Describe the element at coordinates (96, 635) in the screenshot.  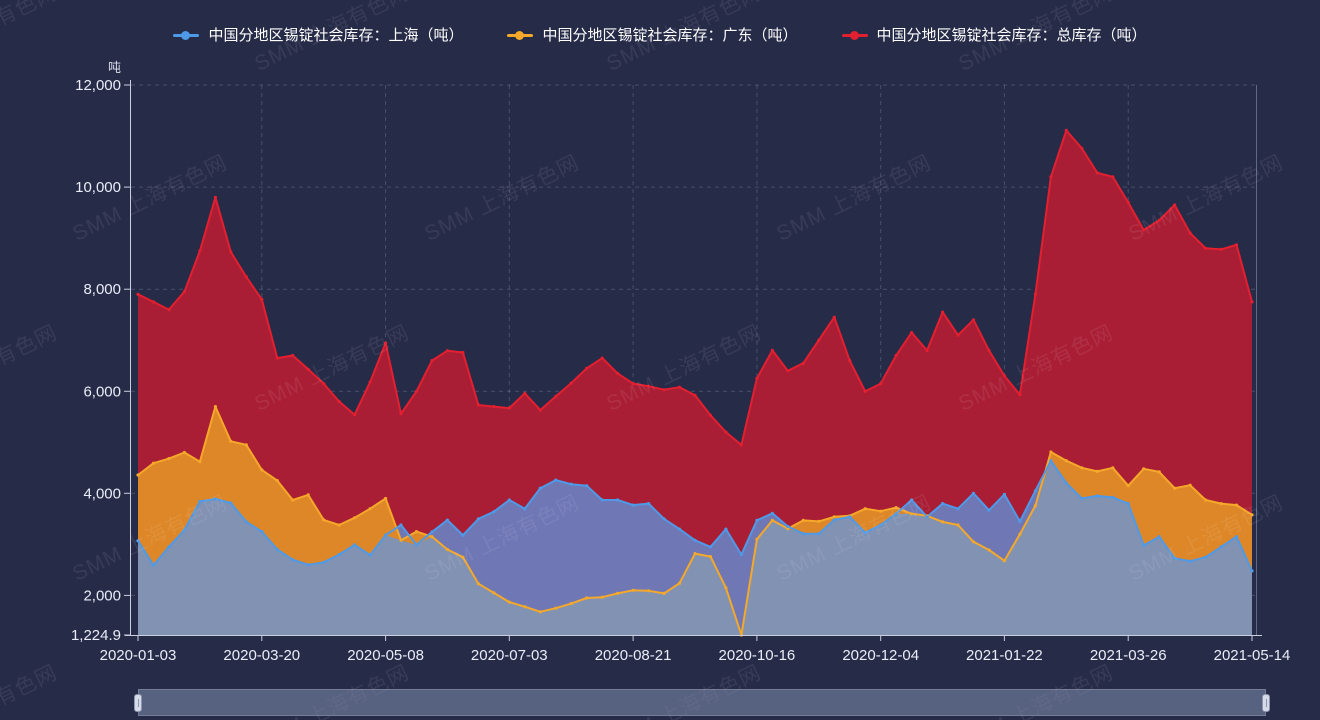
I see `svg-text: 1,224.9` at that location.